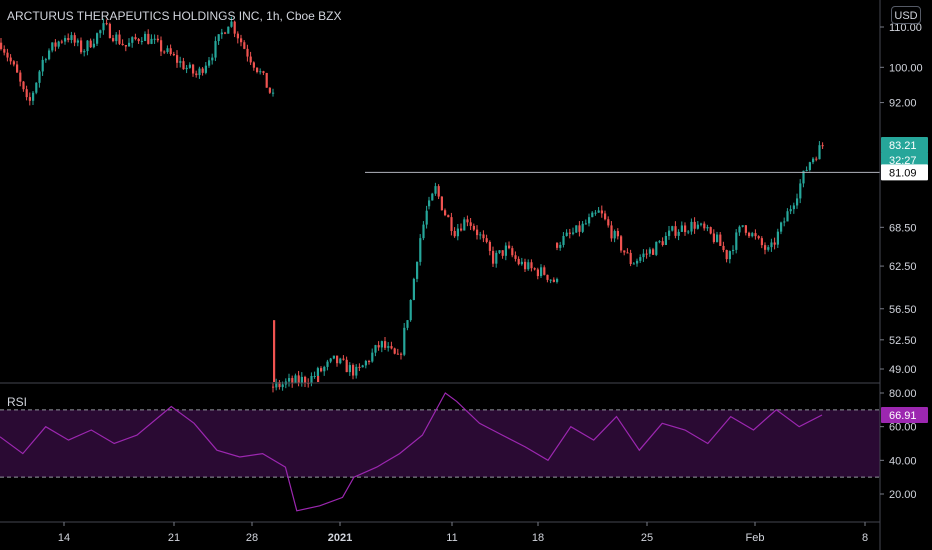  What do you see at coordinates (903, 428) in the screenshot?
I see `rsi-tick-label: 60.00` at bounding box center [903, 428].